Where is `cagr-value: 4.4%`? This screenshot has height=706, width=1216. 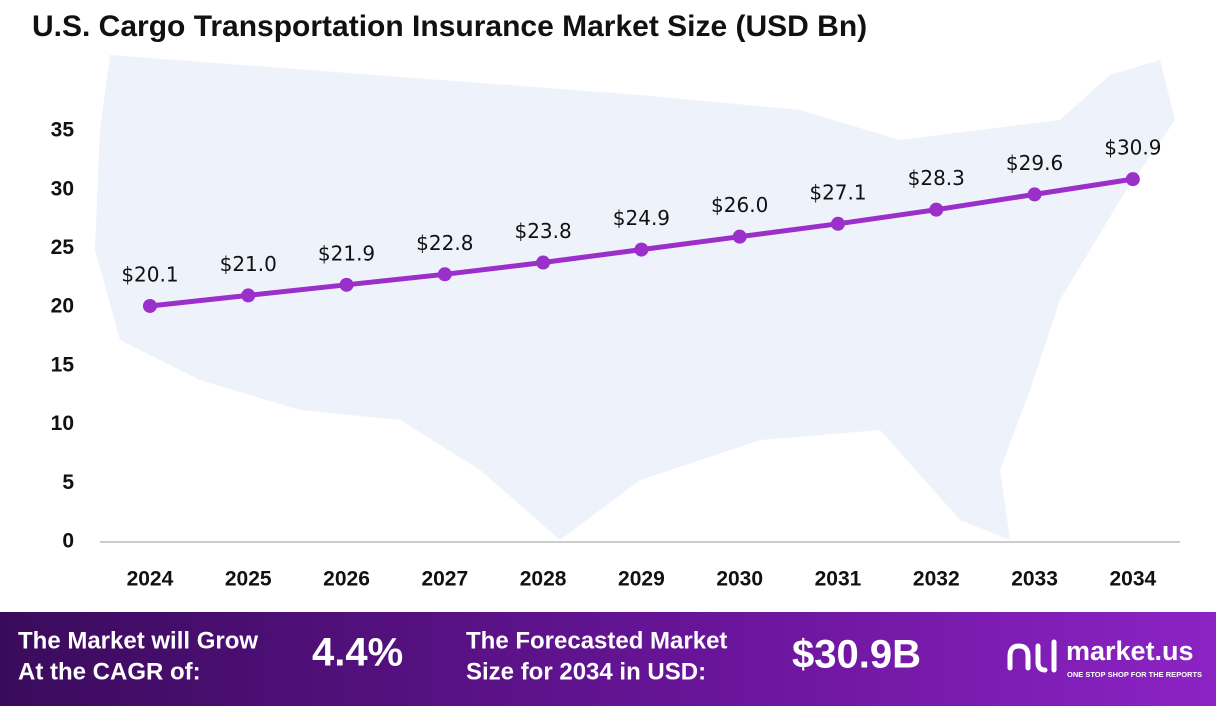
cagr-value: 4.4% is located at coordinates (357, 653).